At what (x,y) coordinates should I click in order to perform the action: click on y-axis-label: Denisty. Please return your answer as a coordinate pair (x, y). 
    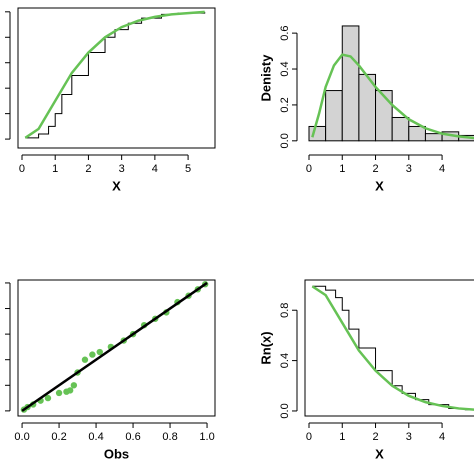
    Looking at the image, I should click on (265, 78).